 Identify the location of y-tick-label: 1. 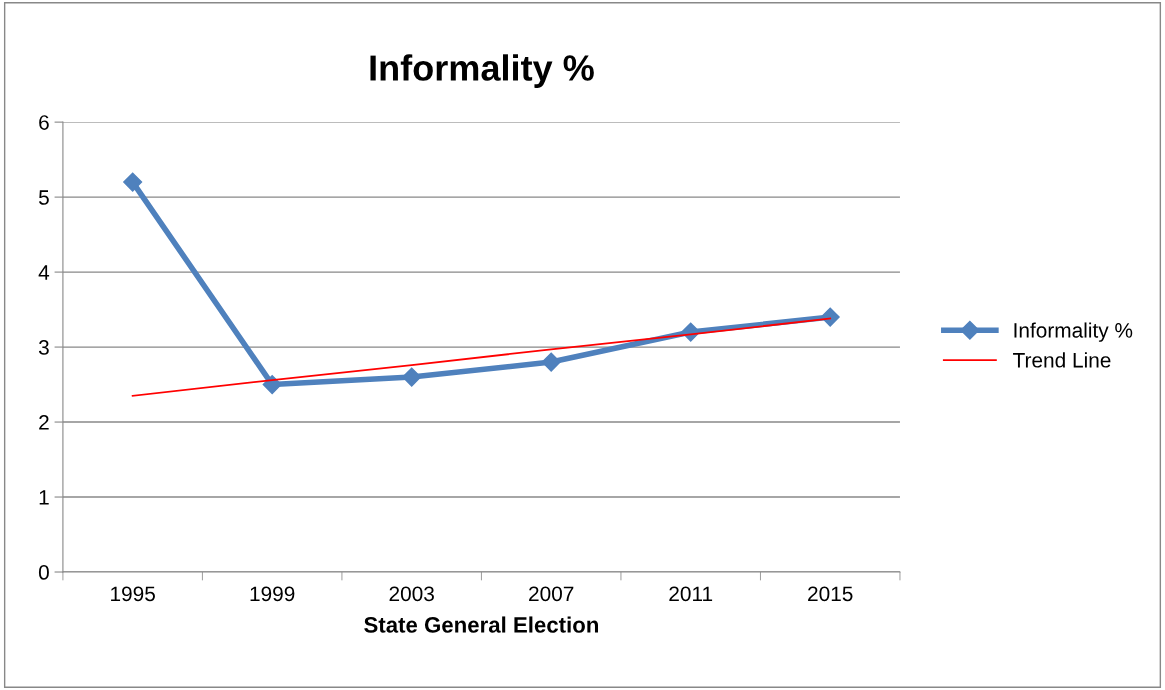
(44, 497).